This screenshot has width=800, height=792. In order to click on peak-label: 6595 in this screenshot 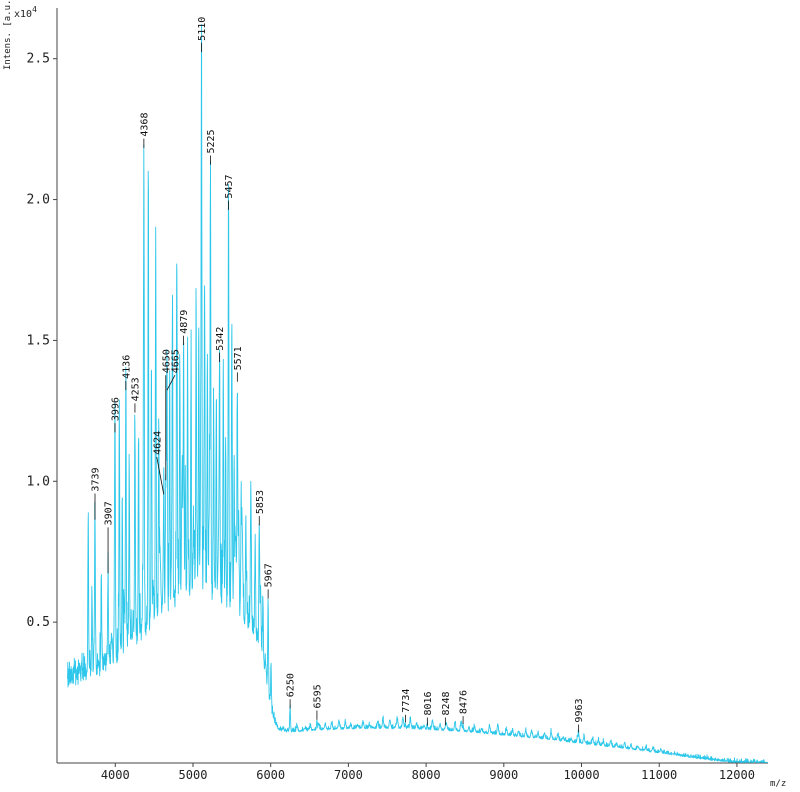, I will do `click(317, 696)`.